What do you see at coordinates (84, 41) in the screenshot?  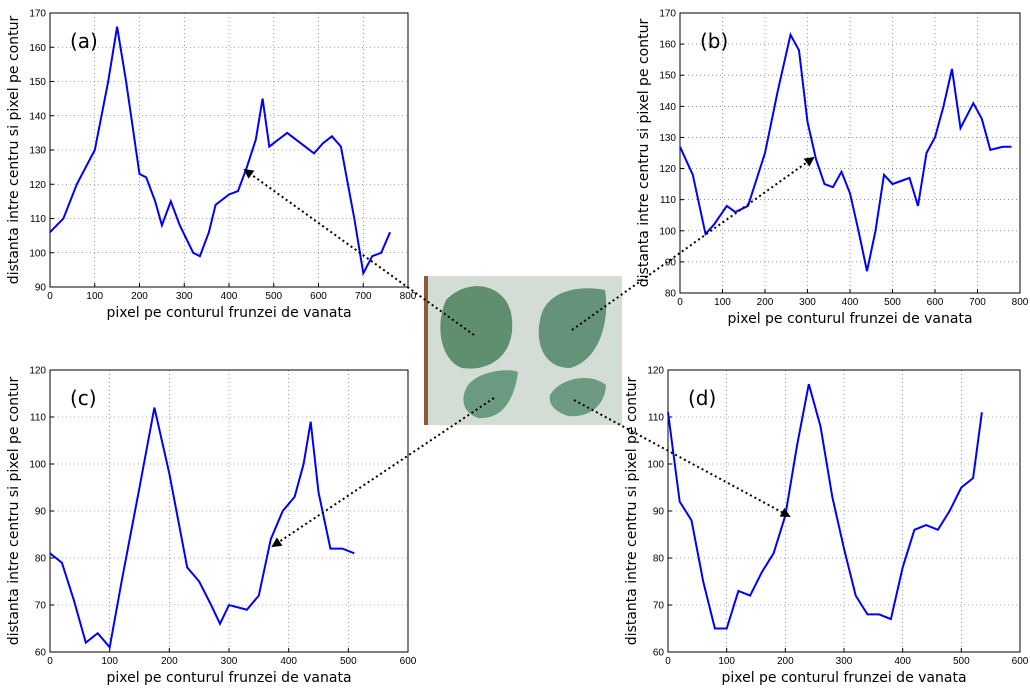 I see `panel-label: (a)` at bounding box center [84, 41].